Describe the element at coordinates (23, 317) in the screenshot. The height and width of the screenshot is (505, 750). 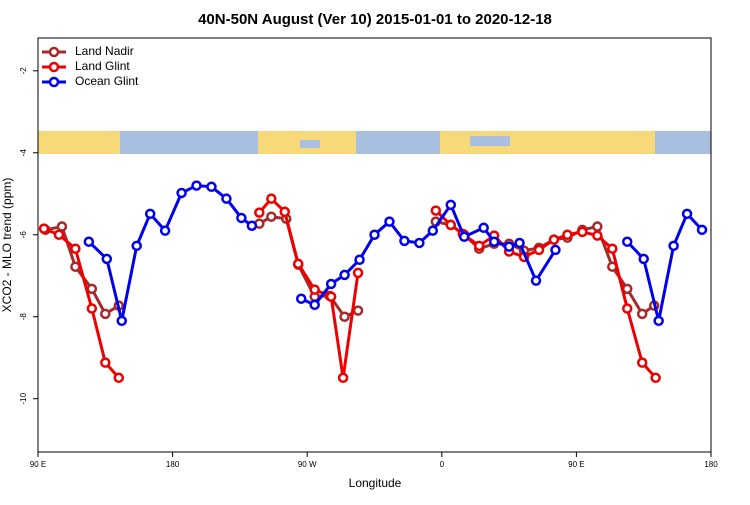
I see `y-tick-label: -8` at that location.